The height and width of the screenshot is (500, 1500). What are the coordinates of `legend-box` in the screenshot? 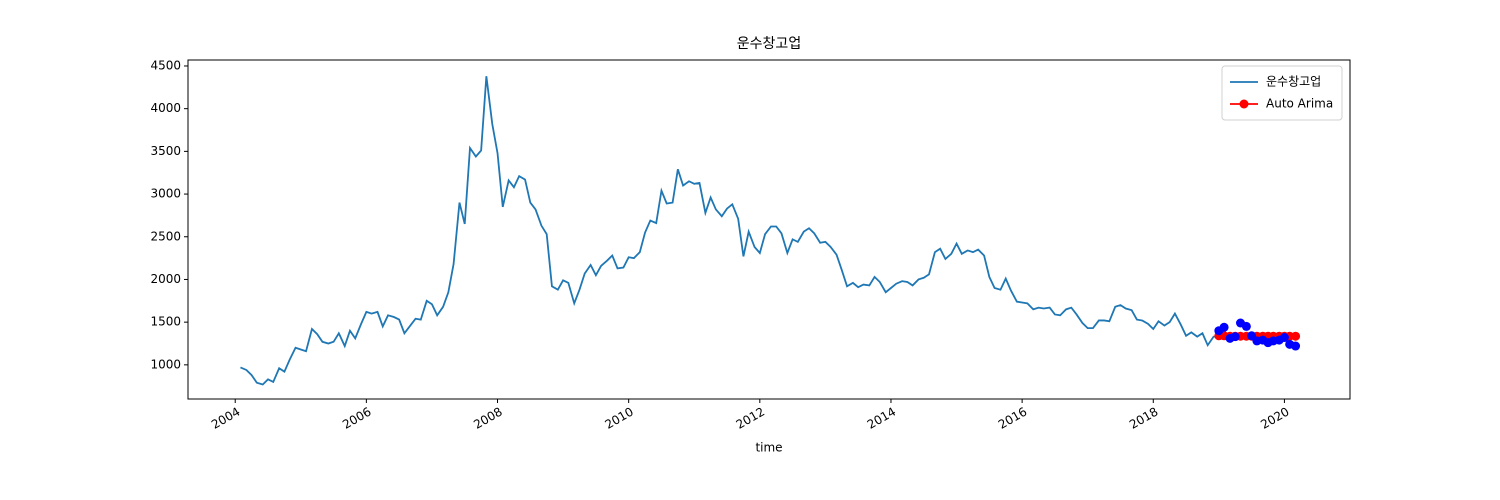 It's located at (1282, 93).